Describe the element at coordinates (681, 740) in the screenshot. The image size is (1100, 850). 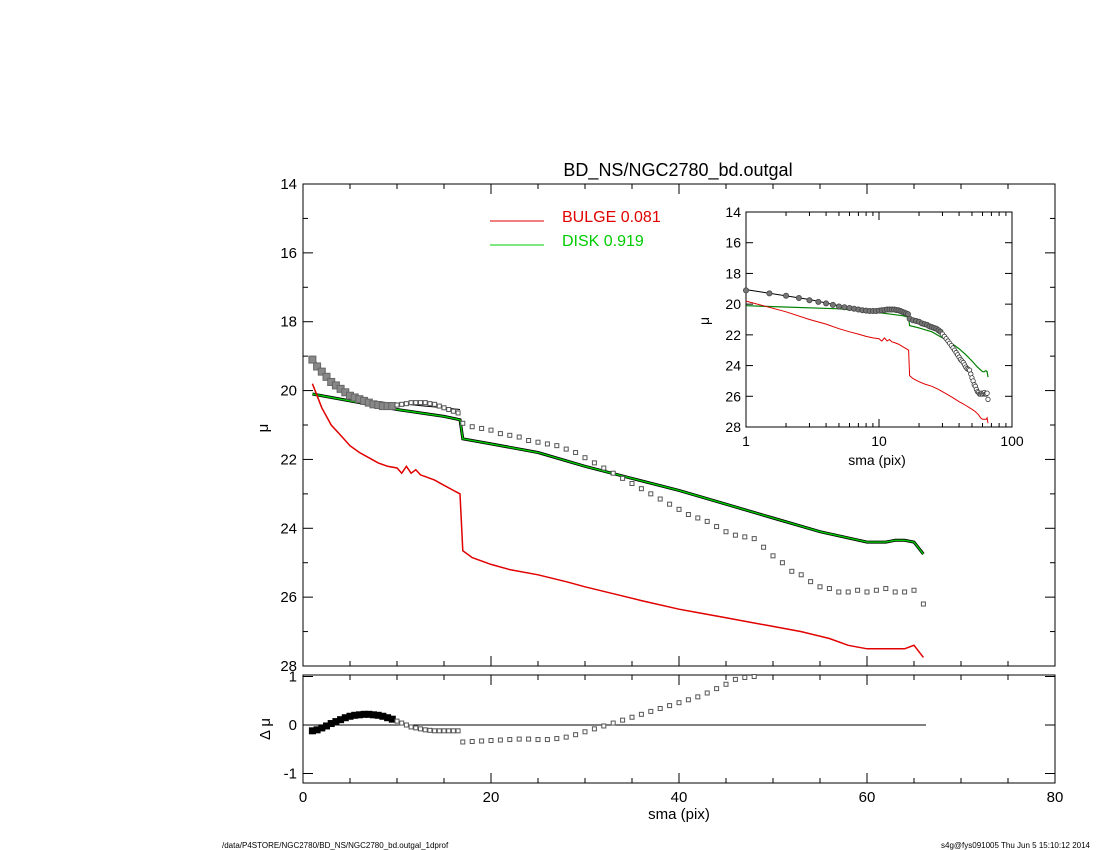
I see `residual-x-axis: 0 20 40 60 80` at that location.